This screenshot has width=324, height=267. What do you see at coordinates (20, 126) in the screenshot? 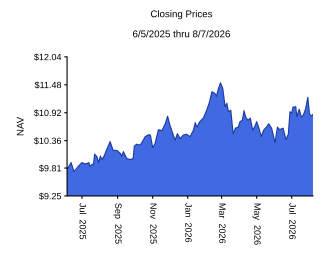
I see `y-axis-title: NAV` at bounding box center [20, 126].